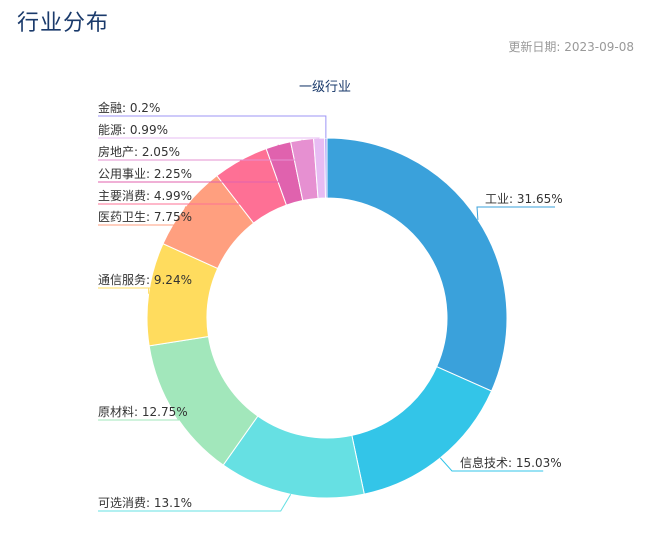 The height and width of the screenshot is (541, 650). Describe the element at coordinates (63, 23) in the screenshot. I see `page-title: 行业分布` at that location.